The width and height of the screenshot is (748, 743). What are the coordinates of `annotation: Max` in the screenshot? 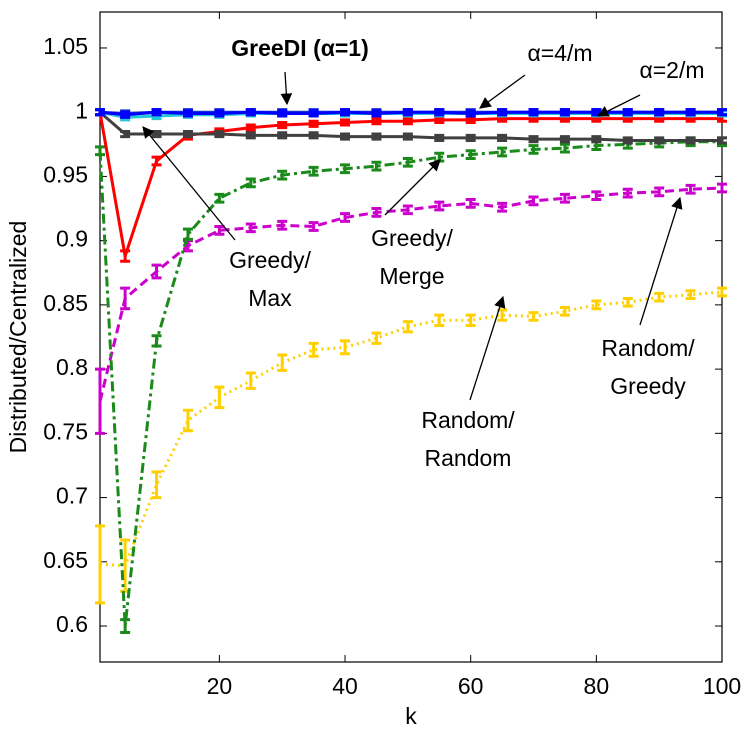 It's located at (270, 298).